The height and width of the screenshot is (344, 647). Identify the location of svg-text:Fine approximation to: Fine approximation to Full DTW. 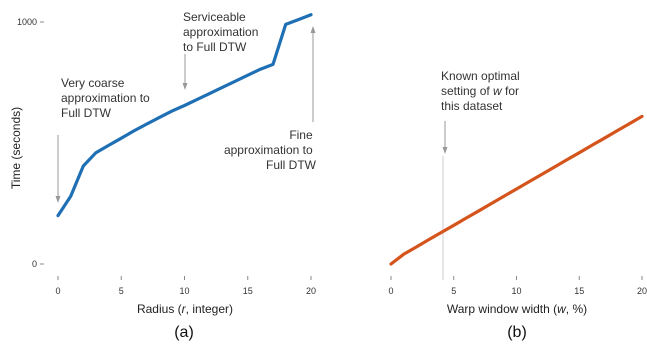
(270, 150).